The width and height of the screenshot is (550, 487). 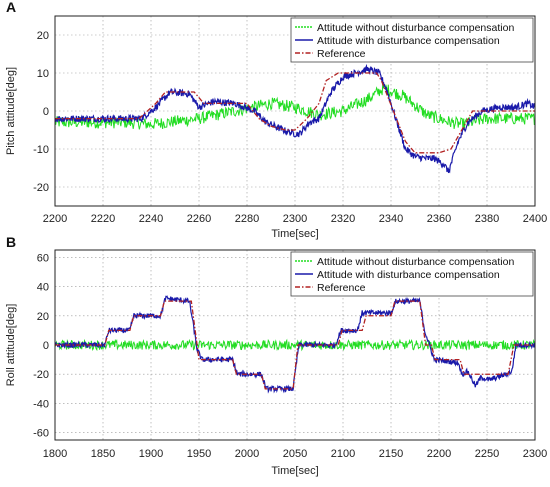 I want to click on series-line-reference, so click(x=295, y=113).